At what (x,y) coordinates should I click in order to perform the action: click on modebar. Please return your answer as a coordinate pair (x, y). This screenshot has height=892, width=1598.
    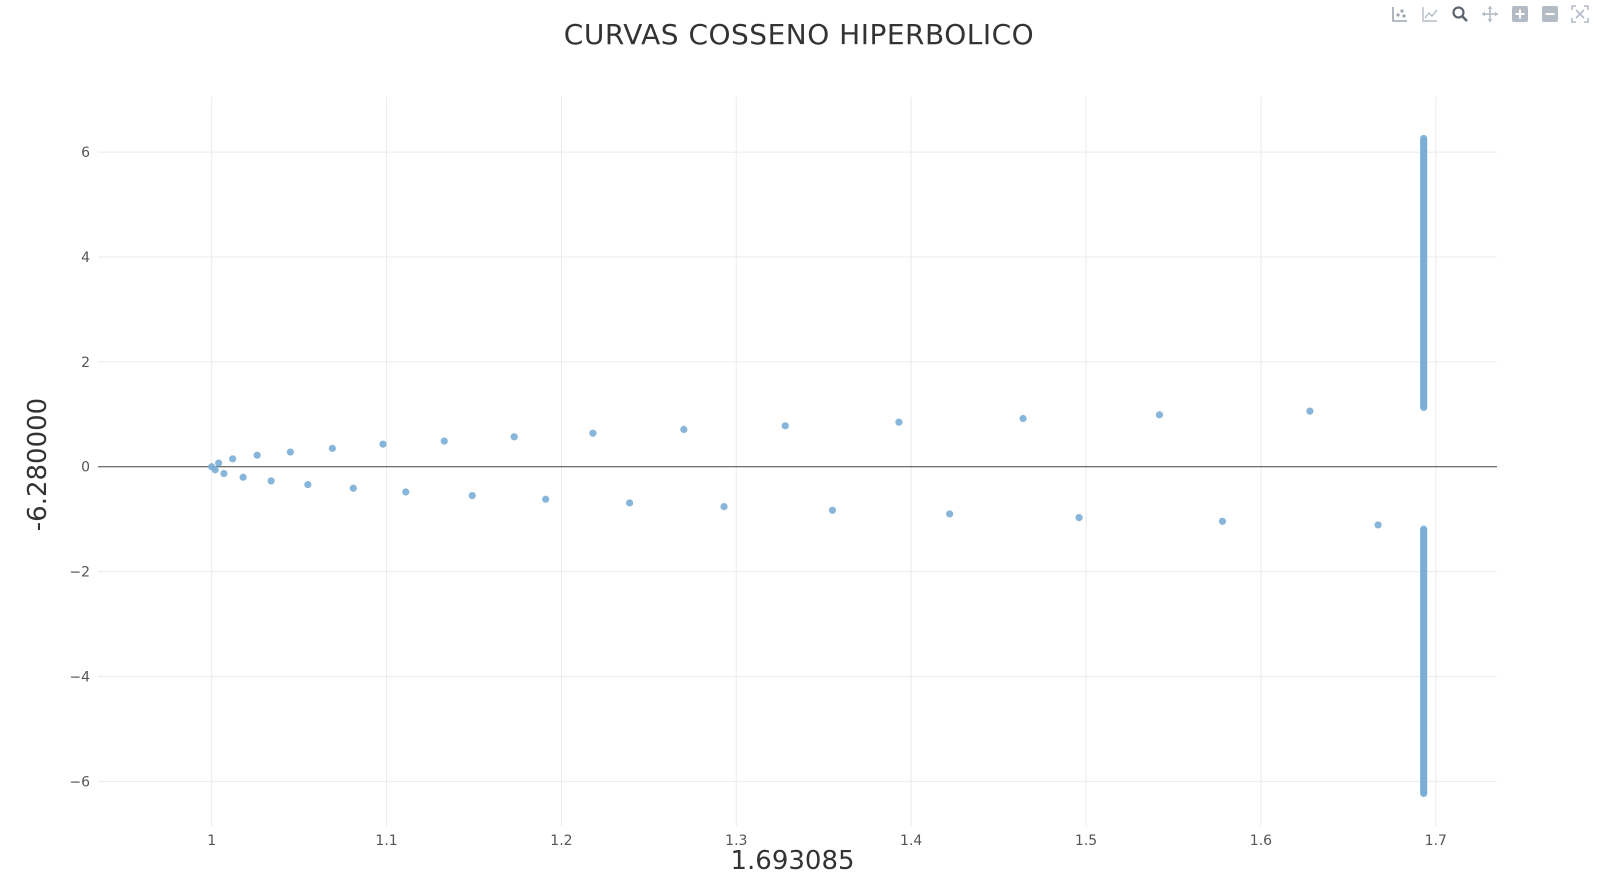
    Looking at the image, I should click on (1490, 14).